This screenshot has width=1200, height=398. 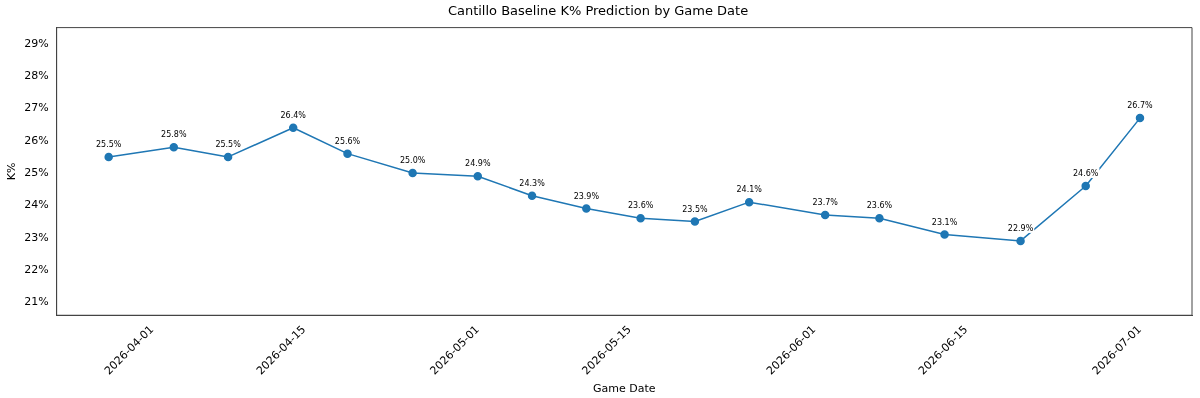 I want to click on data-label: 22.9%, so click(x=1020, y=228).